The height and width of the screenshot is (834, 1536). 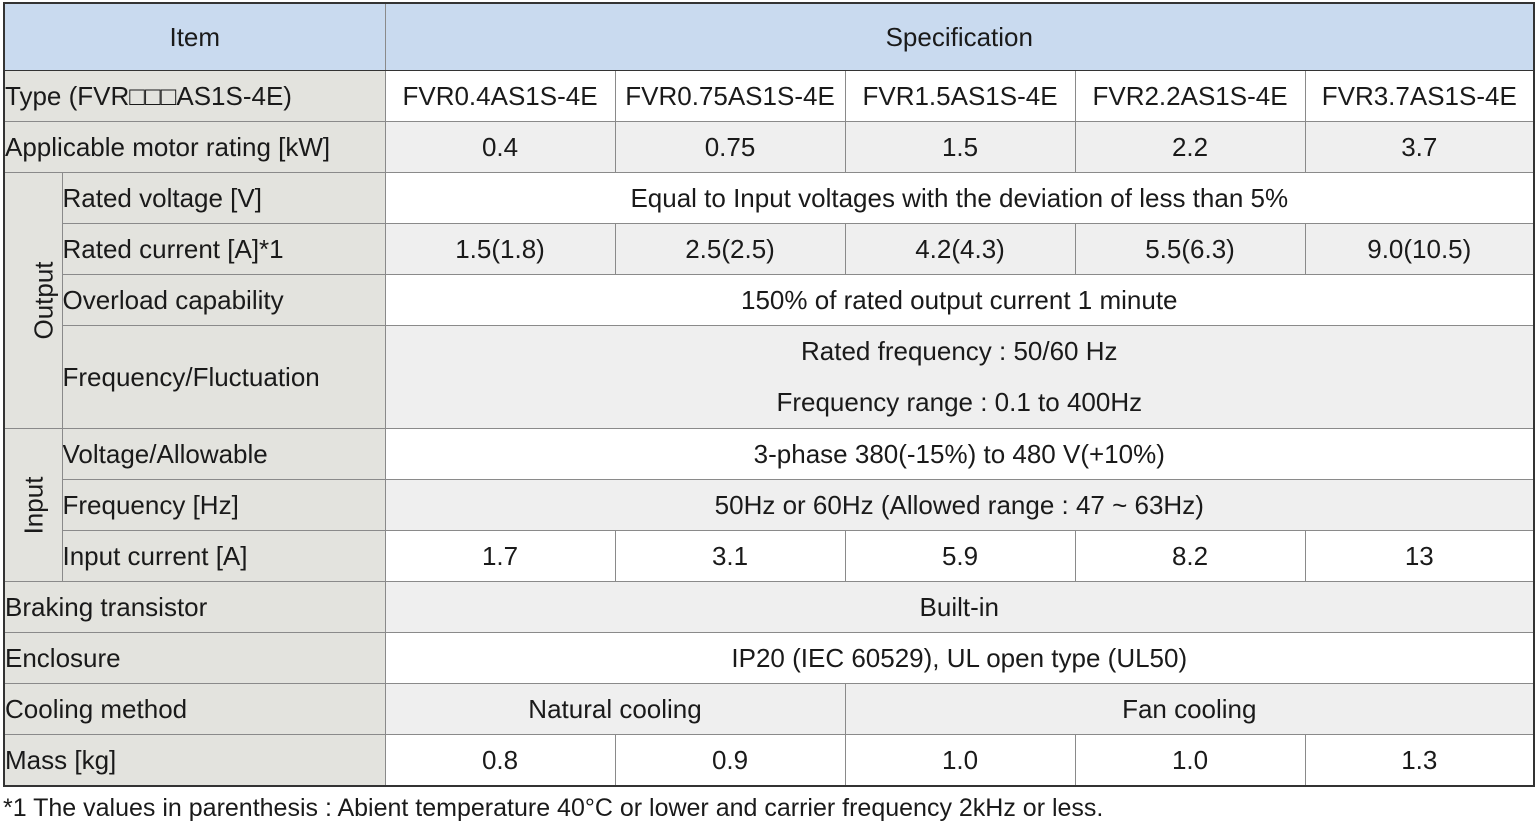 I want to click on motor-rating-label: Applicable motor rating [kW], so click(x=194, y=147).